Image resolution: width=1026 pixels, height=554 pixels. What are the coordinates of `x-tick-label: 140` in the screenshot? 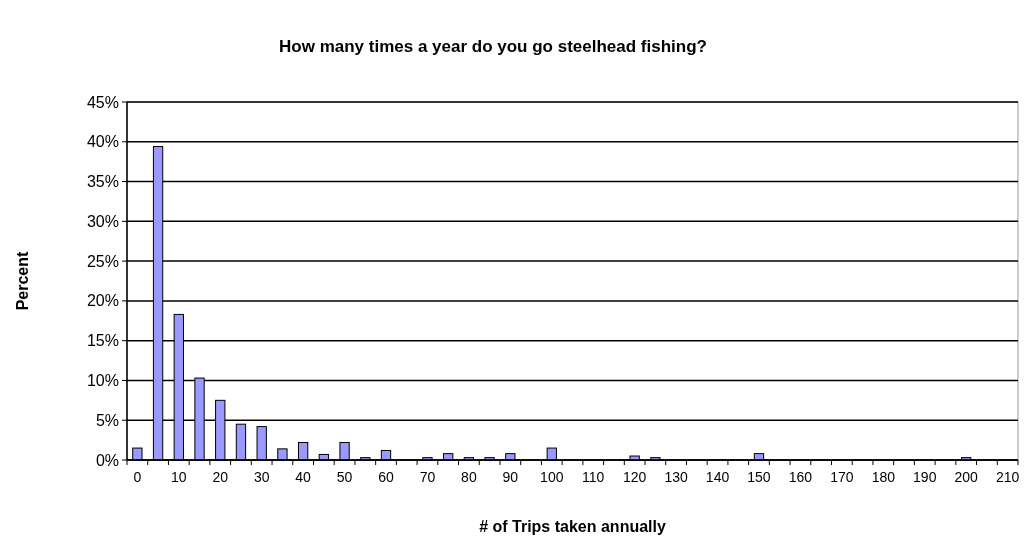 It's located at (717, 477).